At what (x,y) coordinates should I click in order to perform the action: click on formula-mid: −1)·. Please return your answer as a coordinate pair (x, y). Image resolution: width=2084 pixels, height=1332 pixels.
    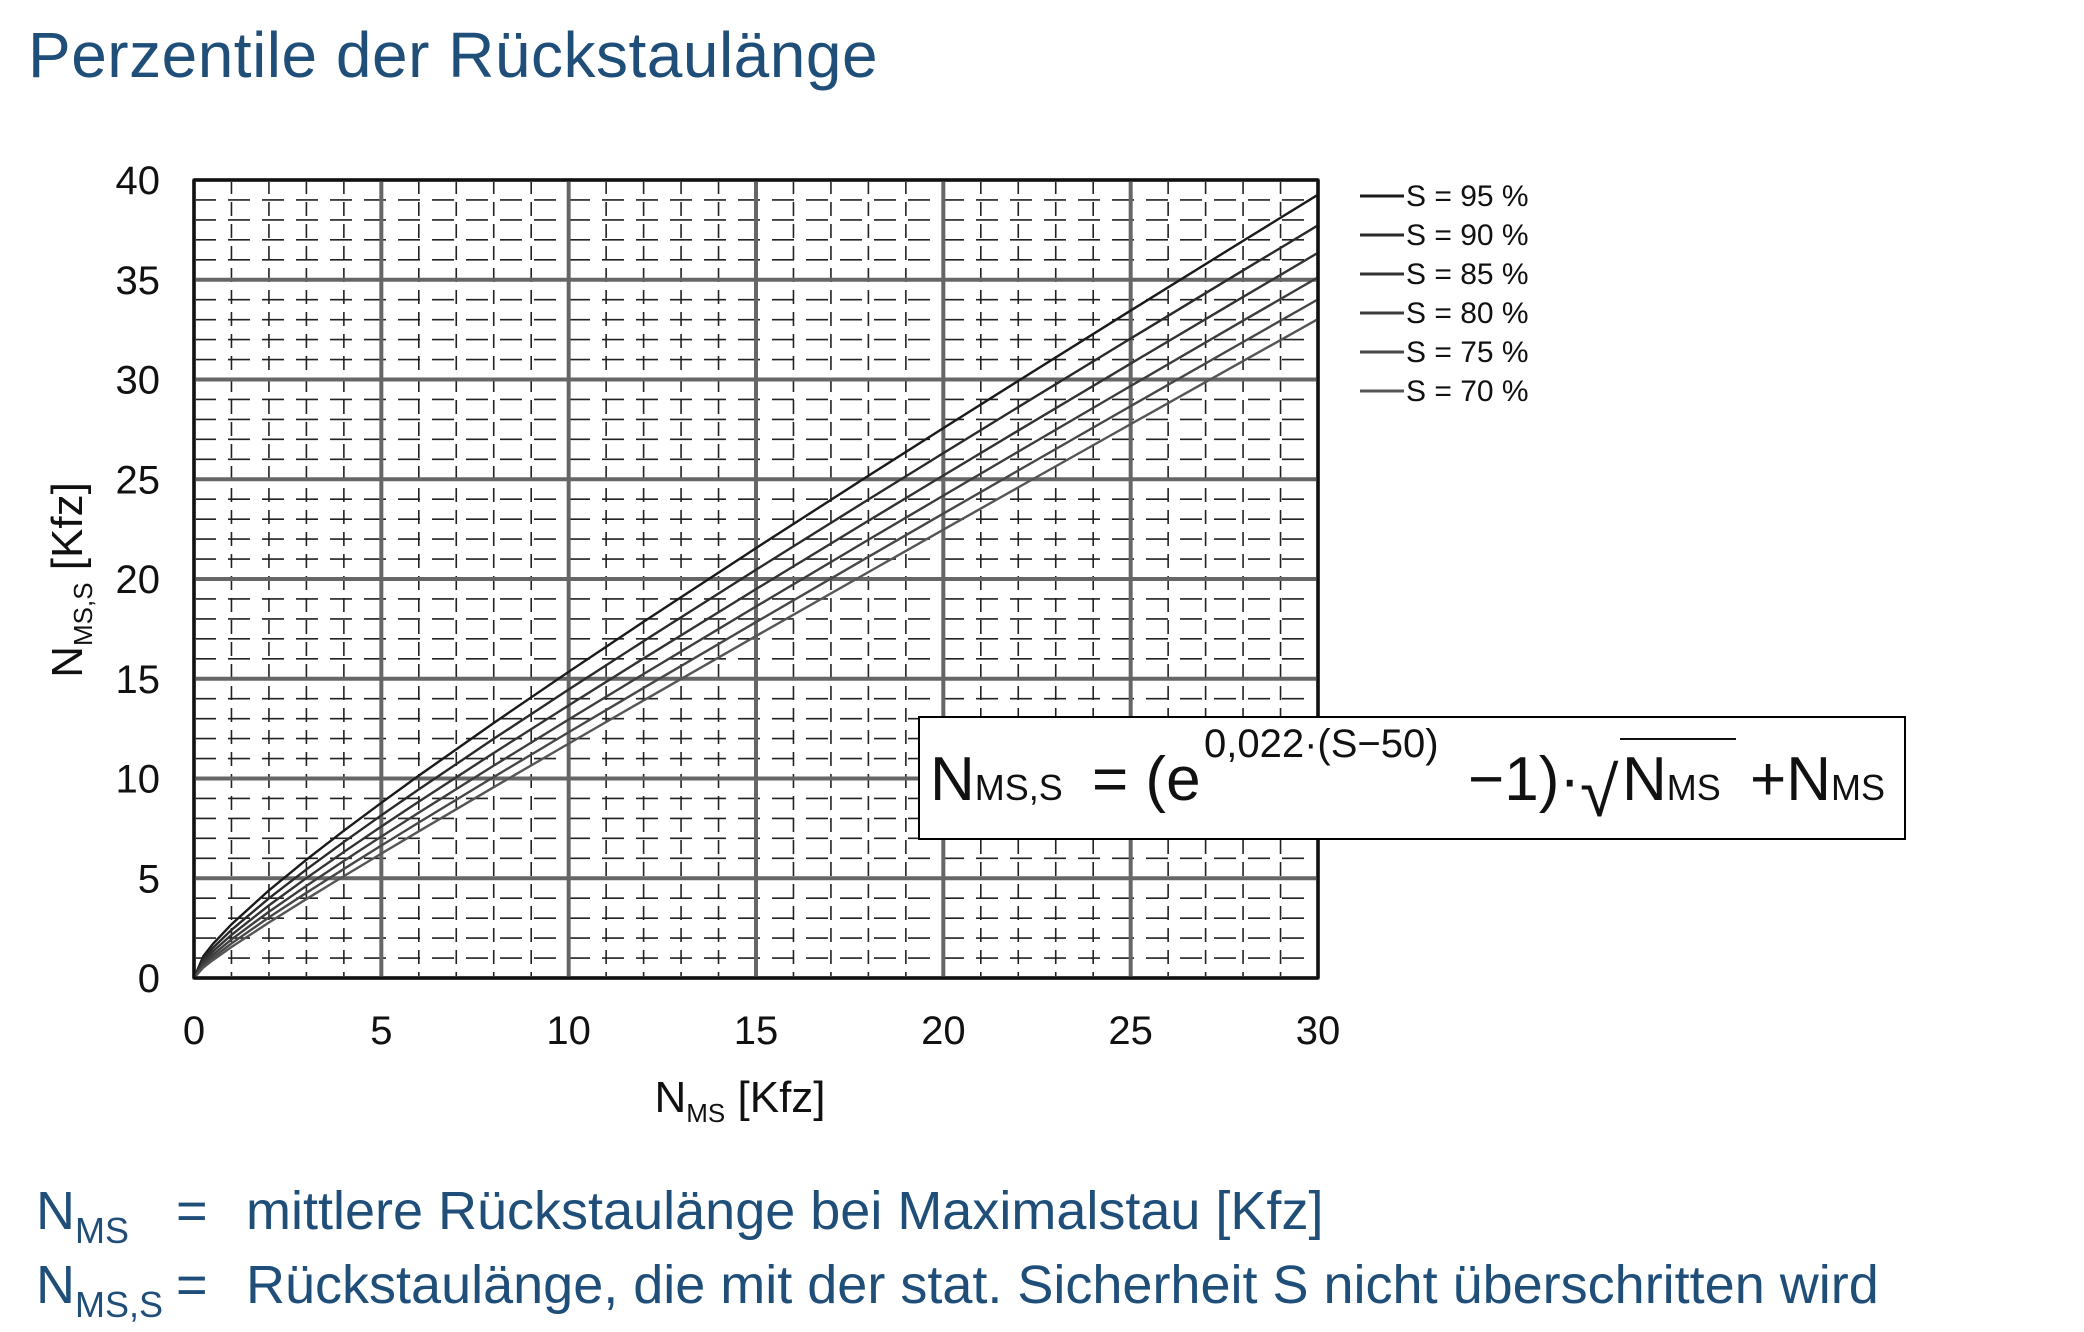
    Looking at the image, I should click on (1524, 779).